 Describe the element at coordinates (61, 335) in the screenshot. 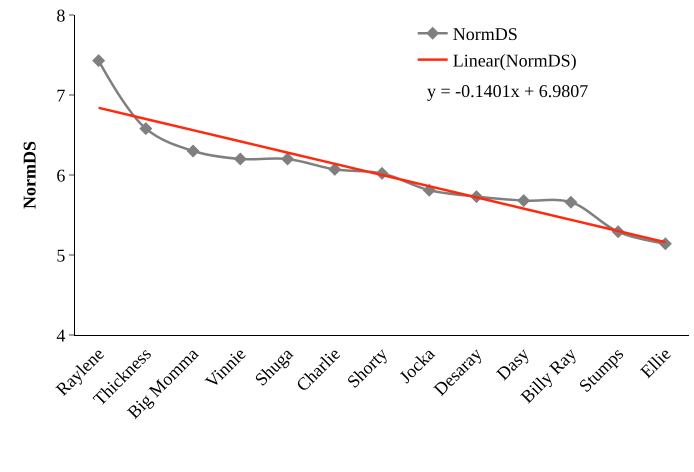

I see `y-tick-label: 4` at that location.